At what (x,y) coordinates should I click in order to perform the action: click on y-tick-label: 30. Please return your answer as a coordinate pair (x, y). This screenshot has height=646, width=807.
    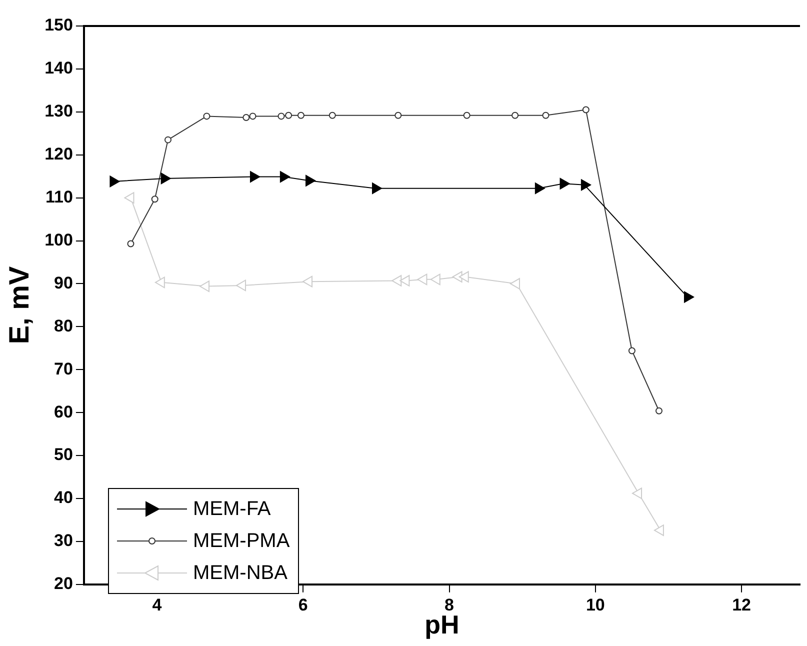
    Looking at the image, I should click on (63, 540).